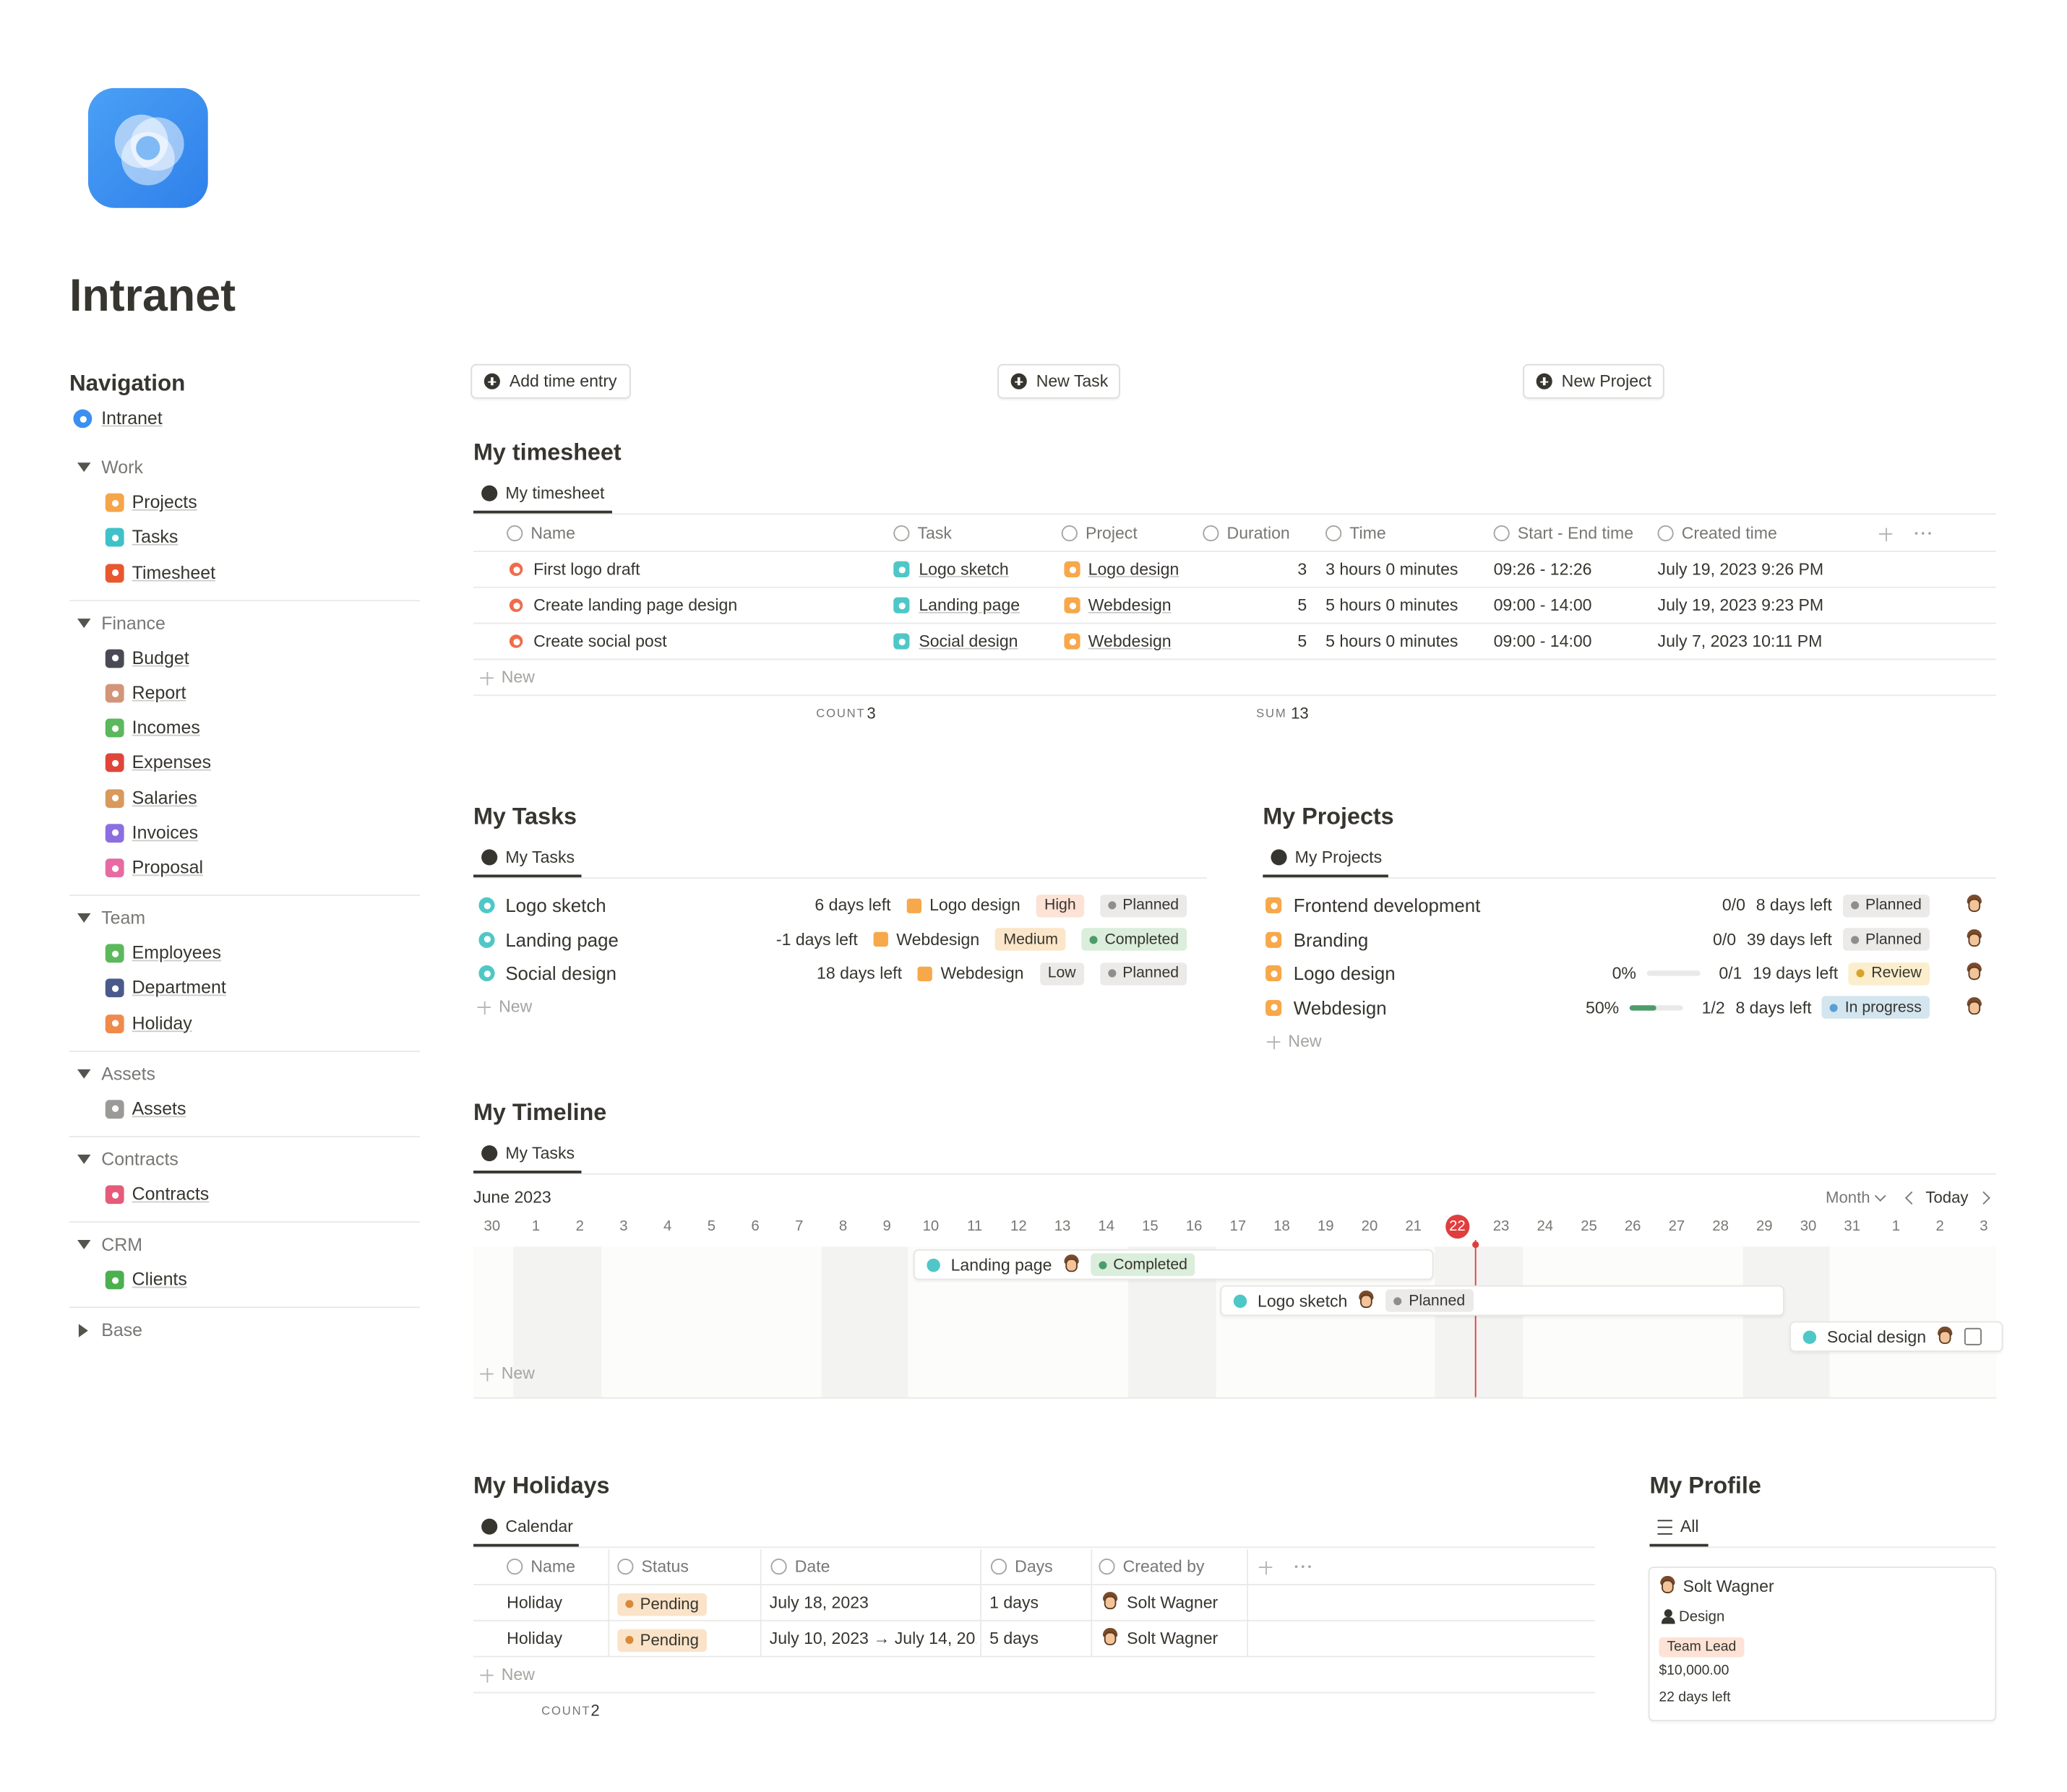 This screenshot has width=2067, height=1792. I want to click on nav-item: Salaries, so click(164, 797).